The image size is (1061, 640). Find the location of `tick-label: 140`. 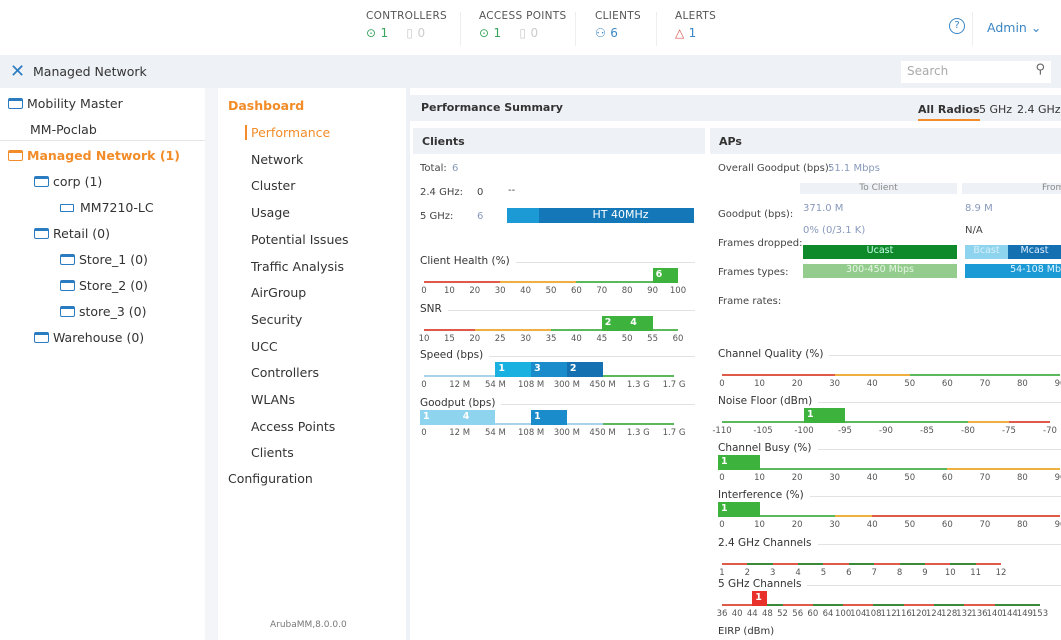

tick-label: 140 is located at coordinates (994, 614).